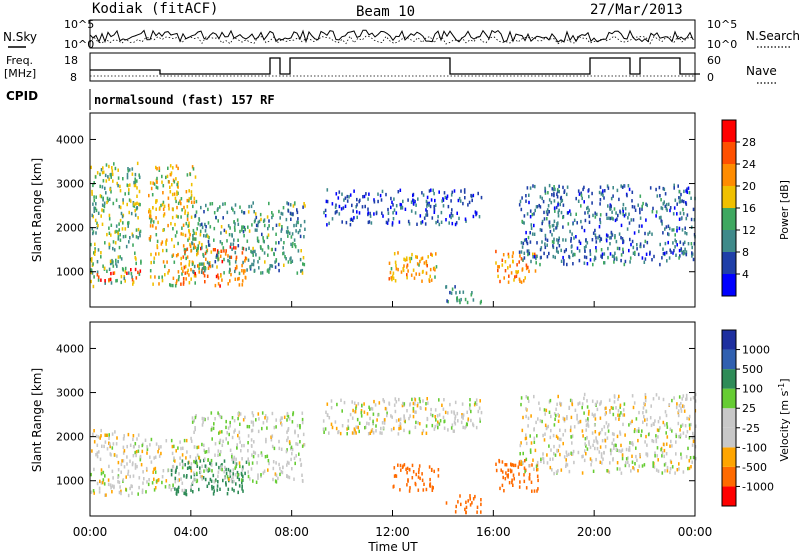 The width and height of the screenshot is (800, 554). Describe the element at coordinates (758, 486) in the screenshot. I see `colorbar-tick-label: -1000` at that location.